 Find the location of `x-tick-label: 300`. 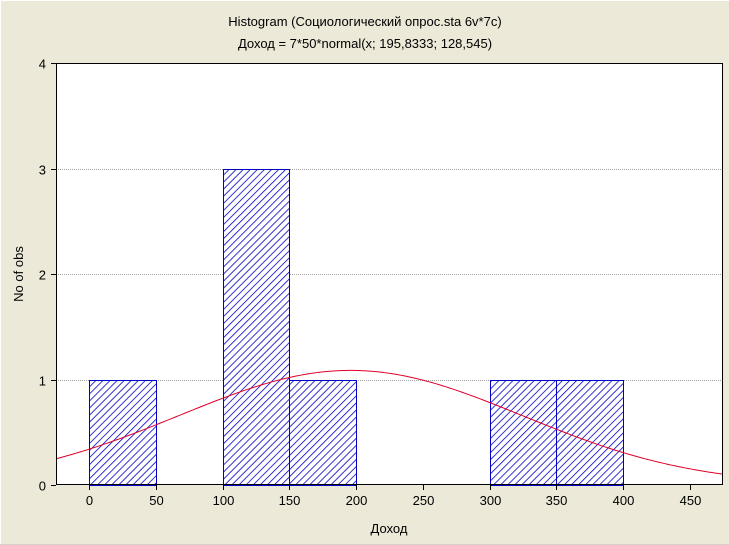

x-tick-label: 300 is located at coordinates (491, 500).